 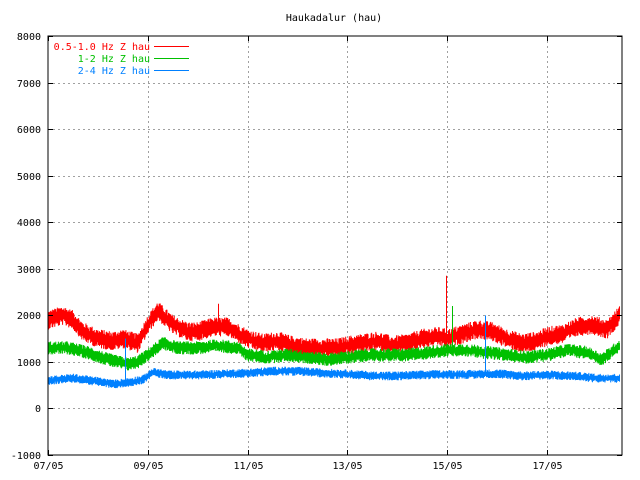 What do you see at coordinates (29, 223) in the screenshot?
I see `y-tick-label: 4000` at bounding box center [29, 223].